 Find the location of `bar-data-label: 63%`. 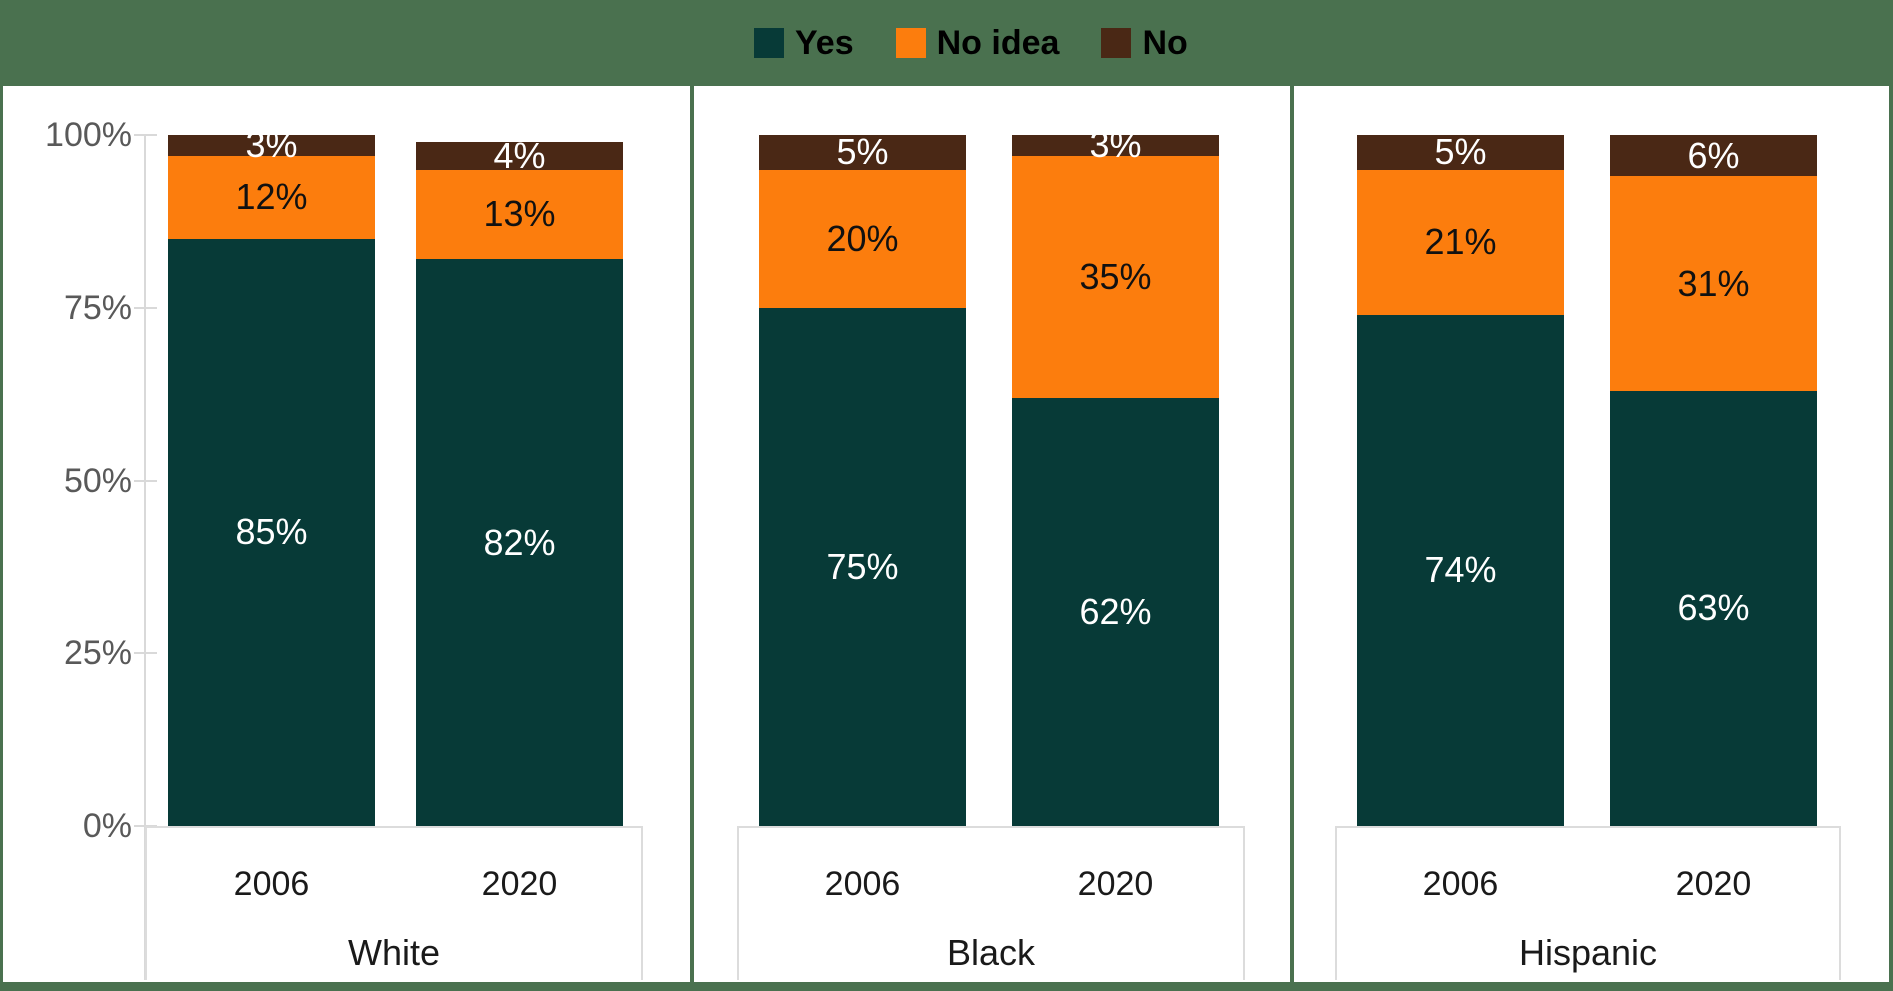

bar-data-label: 63% is located at coordinates (1713, 608).